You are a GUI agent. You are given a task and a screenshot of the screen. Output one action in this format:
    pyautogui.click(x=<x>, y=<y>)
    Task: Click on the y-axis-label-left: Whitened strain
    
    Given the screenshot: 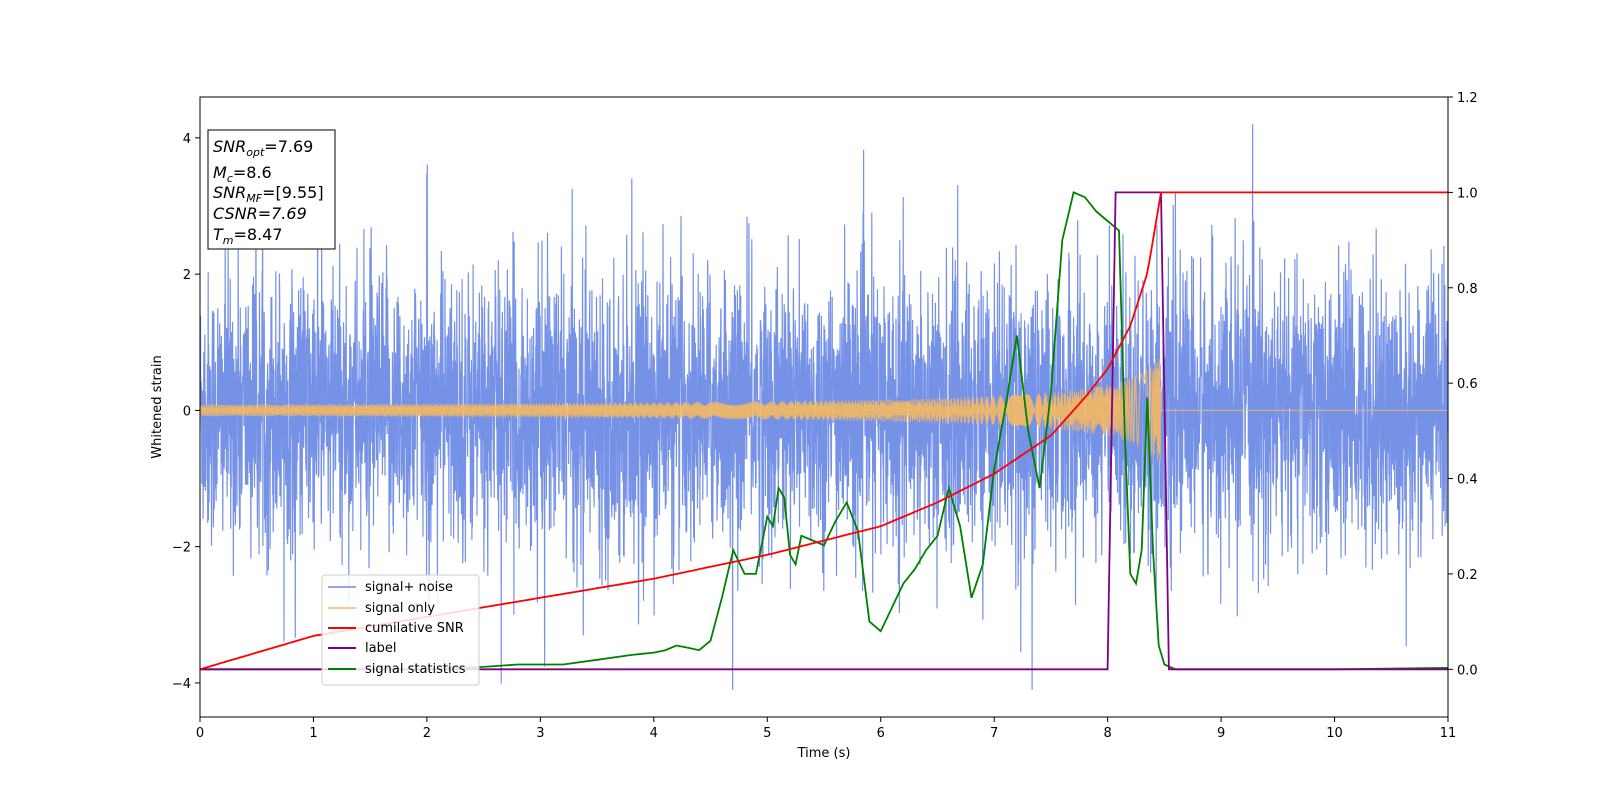 What is the action you would take?
    pyautogui.click(x=157, y=406)
    